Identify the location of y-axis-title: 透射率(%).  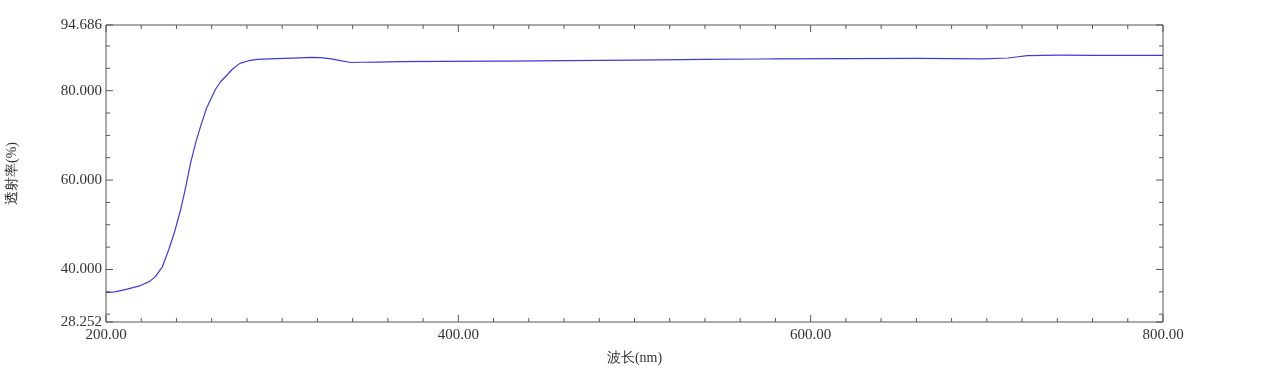
(12, 173).